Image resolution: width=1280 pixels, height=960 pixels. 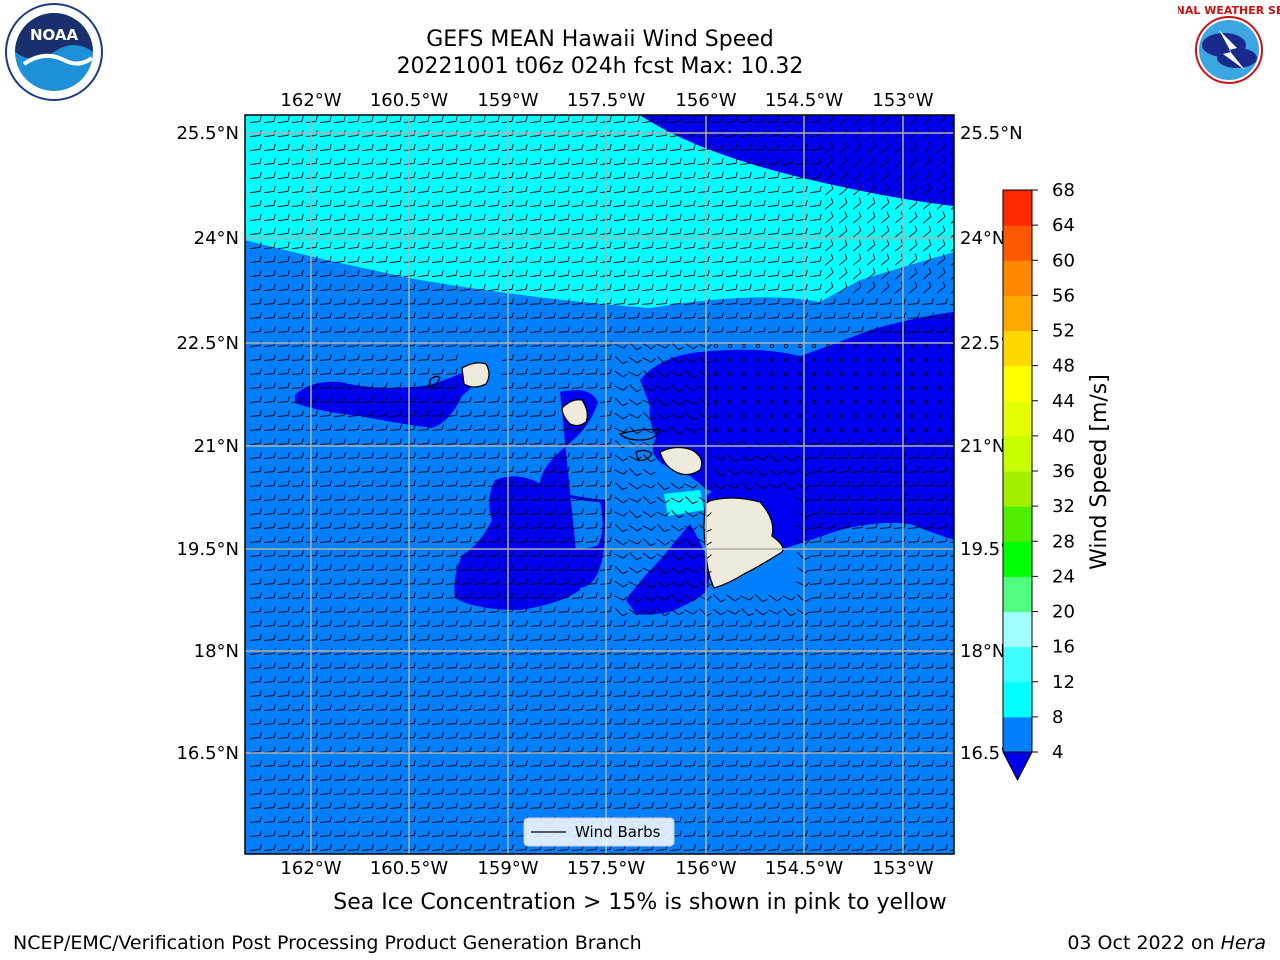 I want to click on lat-tick-left: 21°N, so click(x=216, y=446).